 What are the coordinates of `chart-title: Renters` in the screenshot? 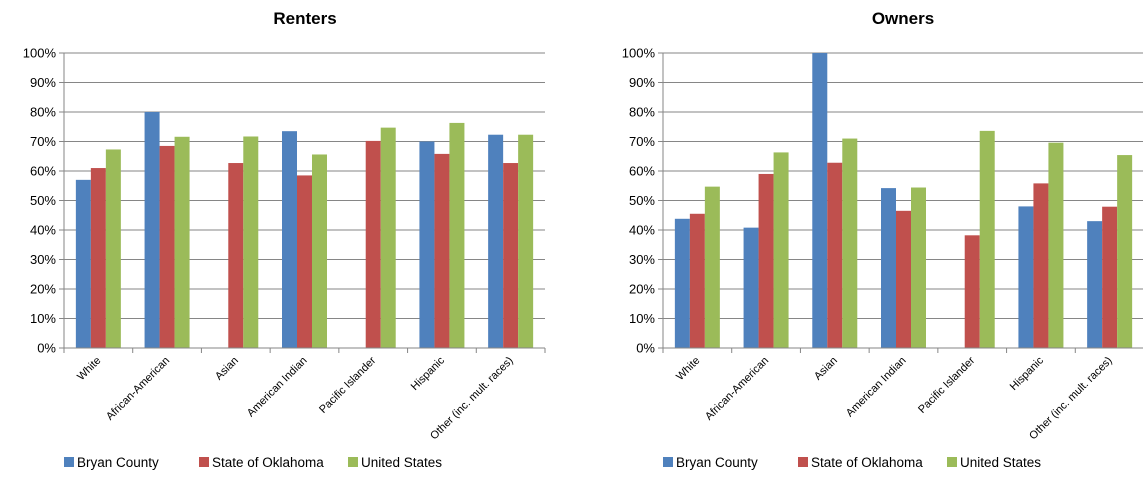 It's located at (304, 18).